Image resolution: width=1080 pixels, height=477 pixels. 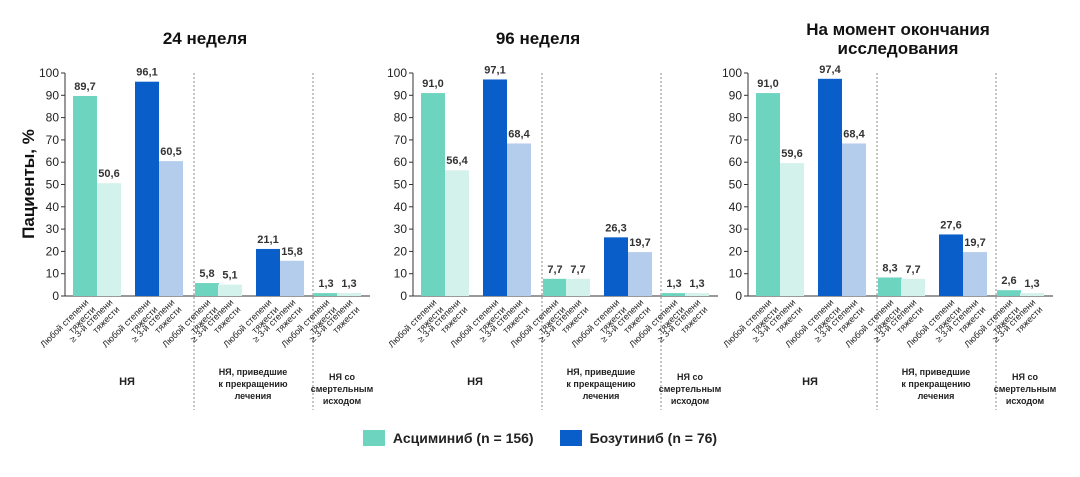 I want to click on panel-title: 24 неделя, so click(x=205, y=38).